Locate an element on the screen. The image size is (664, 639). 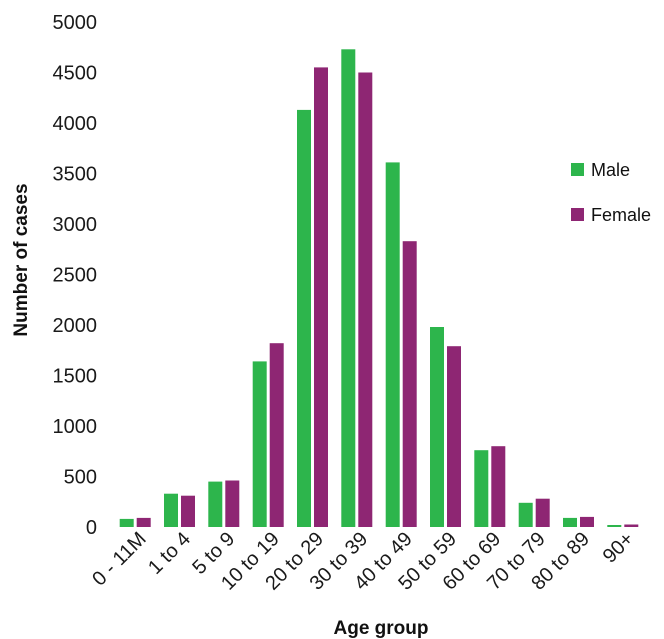
y-tick-label: 500 is located at coordinates (80, 478).